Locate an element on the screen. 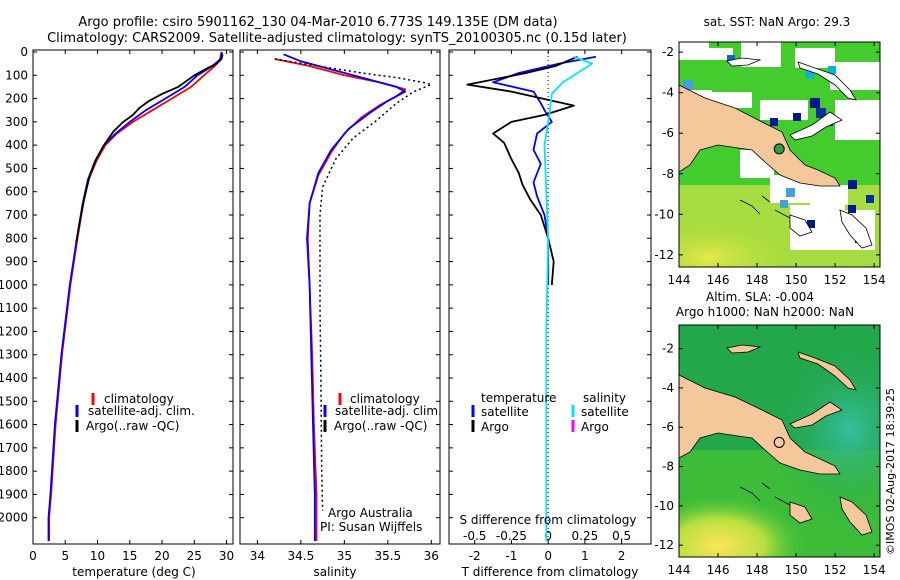 The image size is (900, 580). t-difference-label: T difference from climatology is located at coordinates (550, 572).